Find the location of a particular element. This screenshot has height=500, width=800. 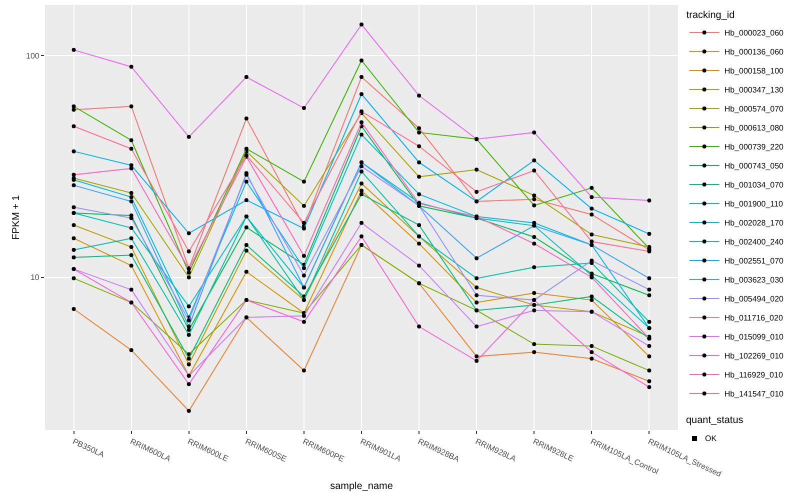

legend-label: Hb_001034_070 is located at coordinates (754, 185).